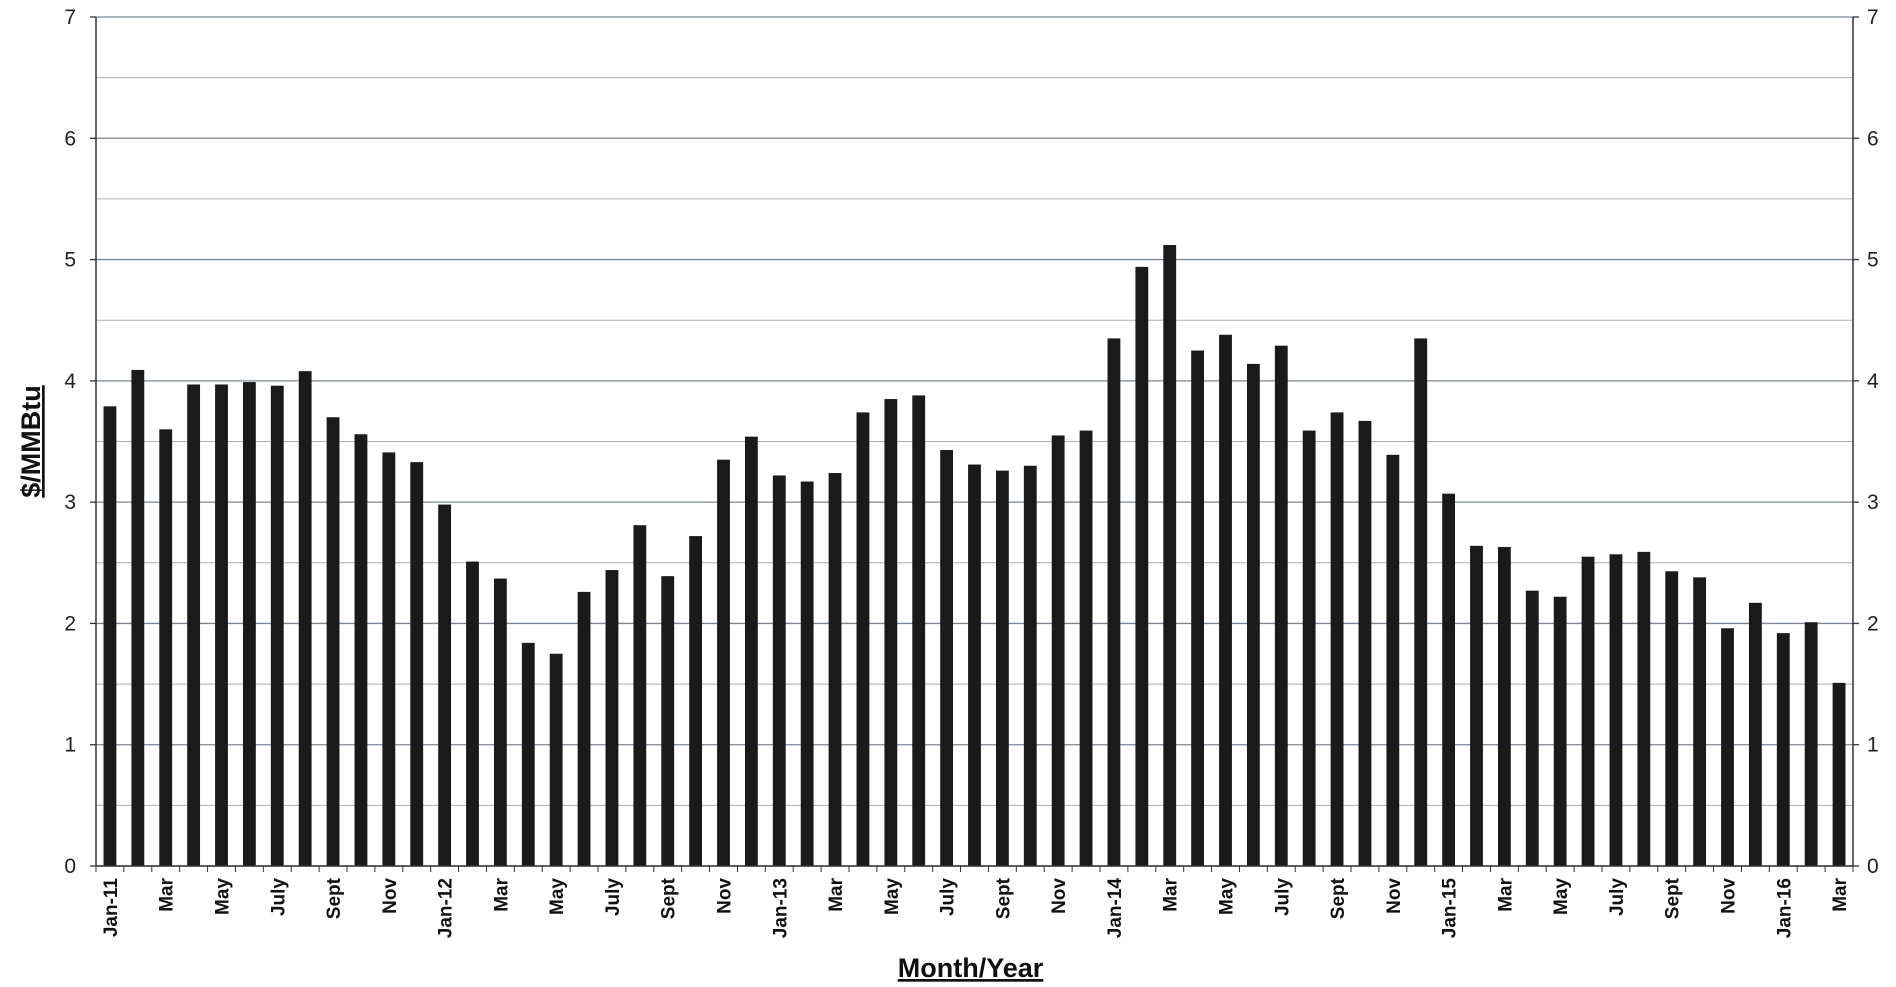 Image resolution: width=1896 pixels, height=987 pixels. I want to click on secondary-y-tick-label: 2, so click(1873, 623).